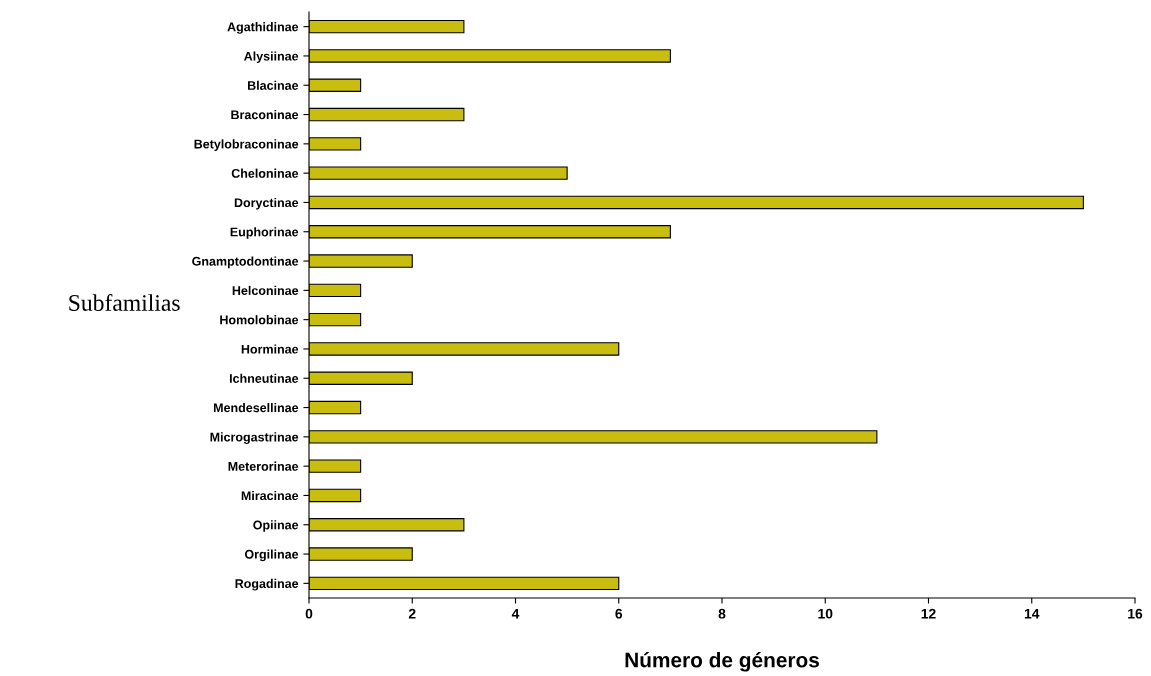  I want to click on y-axis-title: Subfamilias, so click(124, 302).